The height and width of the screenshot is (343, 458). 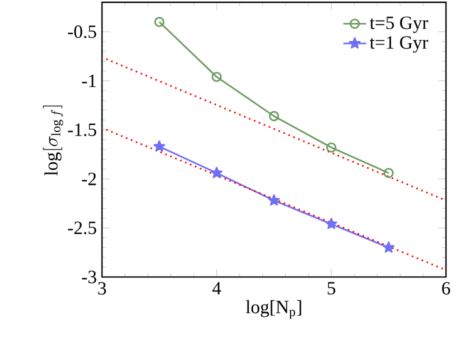 What do you see at coordinates (53, 141) in the screenshot?
I see `y-axis-title: $\log[\sigma_{\log f}]$` at bounding box center [53, 141].